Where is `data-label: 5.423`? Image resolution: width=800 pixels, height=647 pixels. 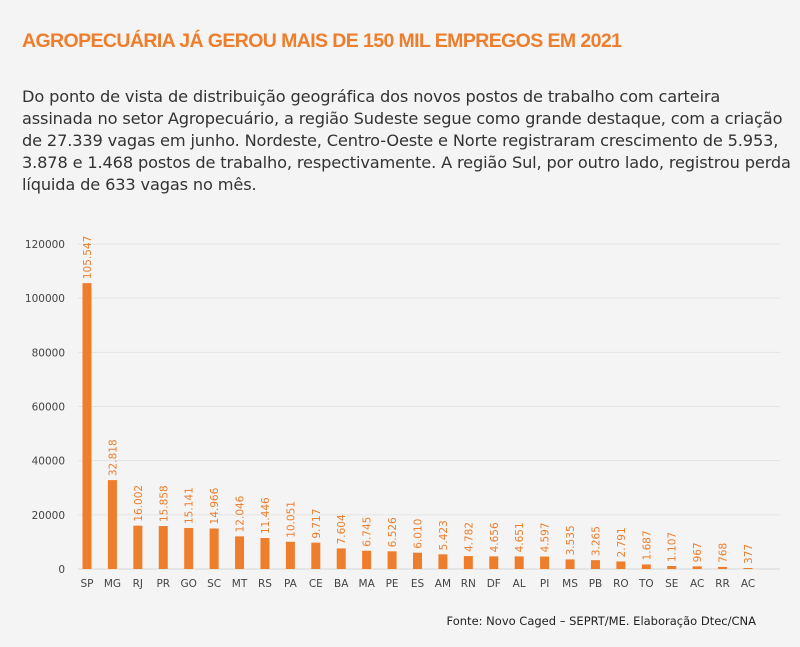
data-label: 5.423 is located at coordinates (444, 535).